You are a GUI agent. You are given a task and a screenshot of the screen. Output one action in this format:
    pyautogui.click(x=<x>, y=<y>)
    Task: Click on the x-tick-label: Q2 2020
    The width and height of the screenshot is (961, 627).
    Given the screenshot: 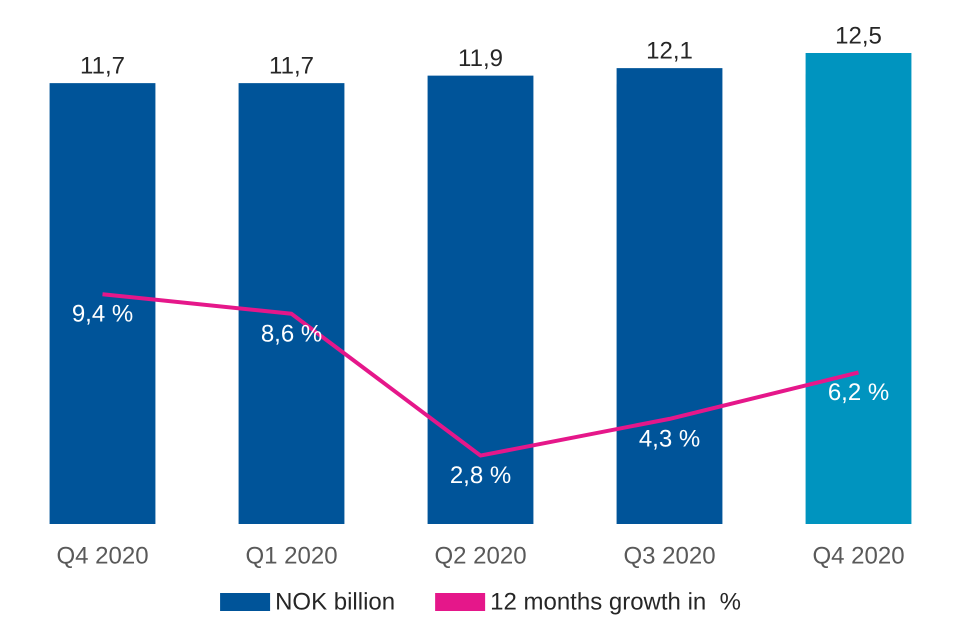 What is the action you would take?
    pyautogui.click(x=480, y=556)
    